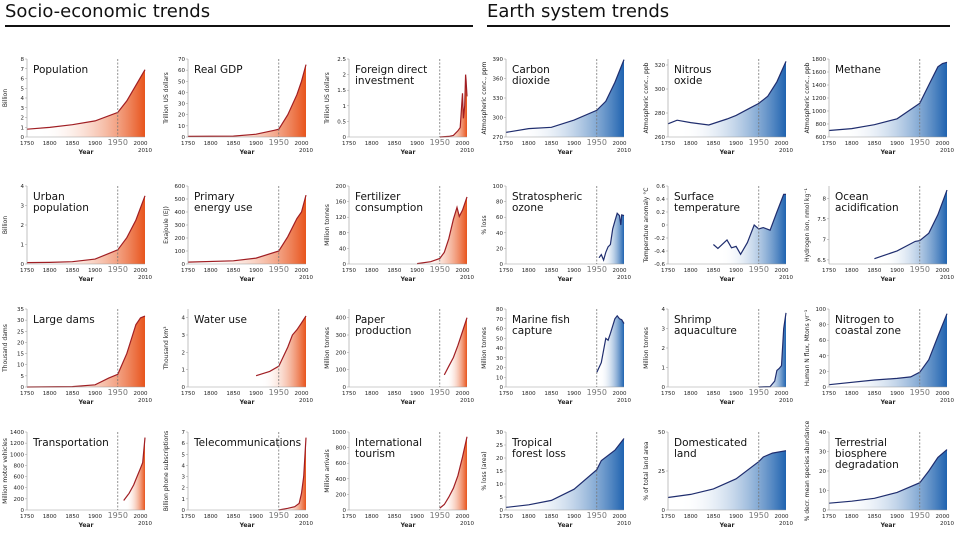 This screenshot has width=959, height=535. I want to click on chart-title: Population, so click(60, 70).